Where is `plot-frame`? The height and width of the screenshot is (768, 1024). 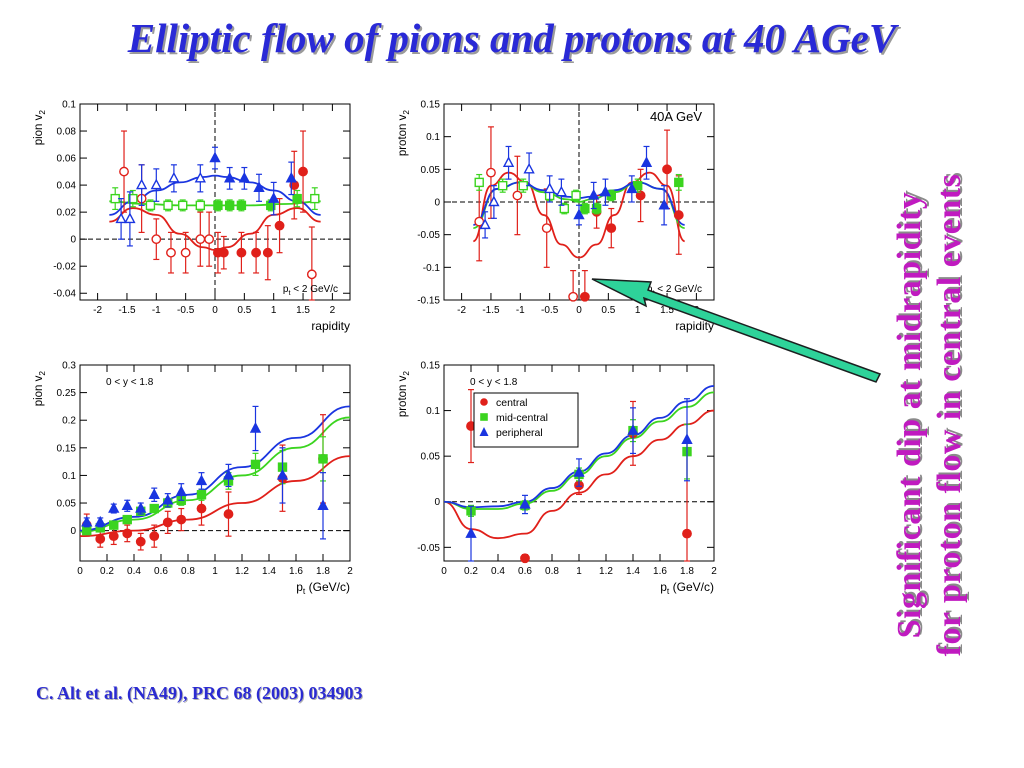
plot-frame is located at coordinates (215, 463).